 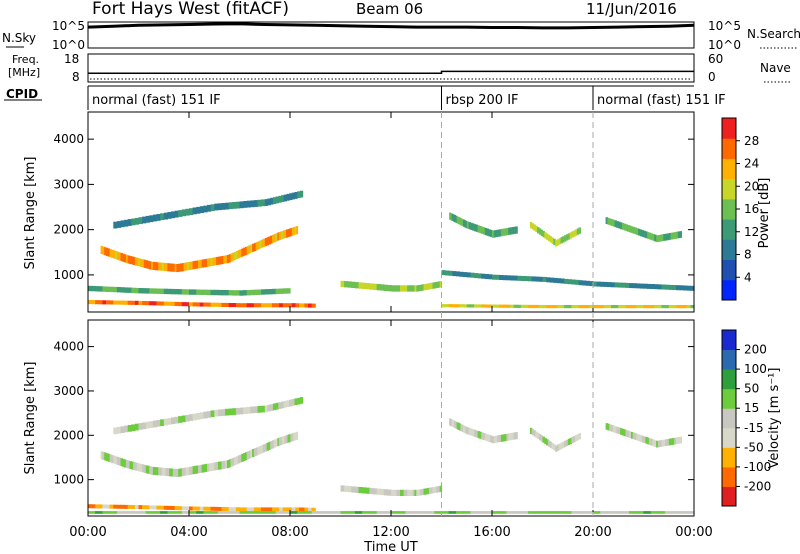 I want to click on velocity-colorbar: -200 -100 -50 -15 15 50 100 200, so click(x=746, y=418).